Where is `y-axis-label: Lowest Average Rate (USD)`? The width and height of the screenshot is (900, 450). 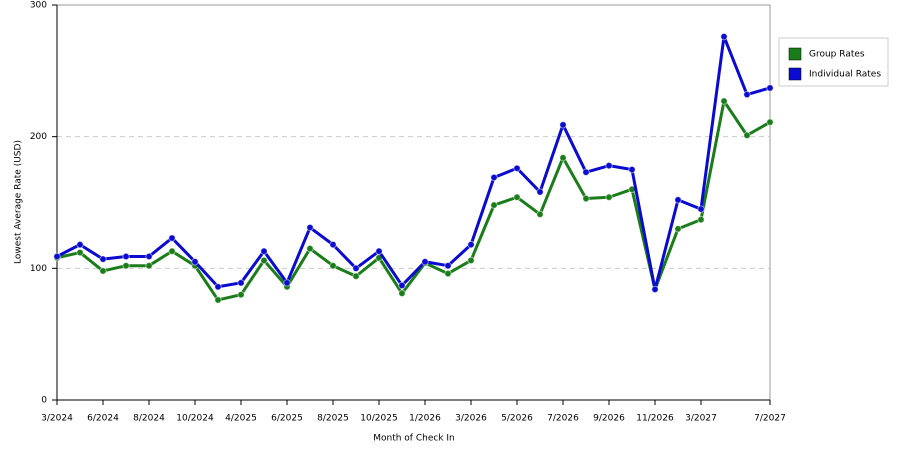
y-axis-label: Lowest Average Rate (USD) is located at coordinates (19, 202).